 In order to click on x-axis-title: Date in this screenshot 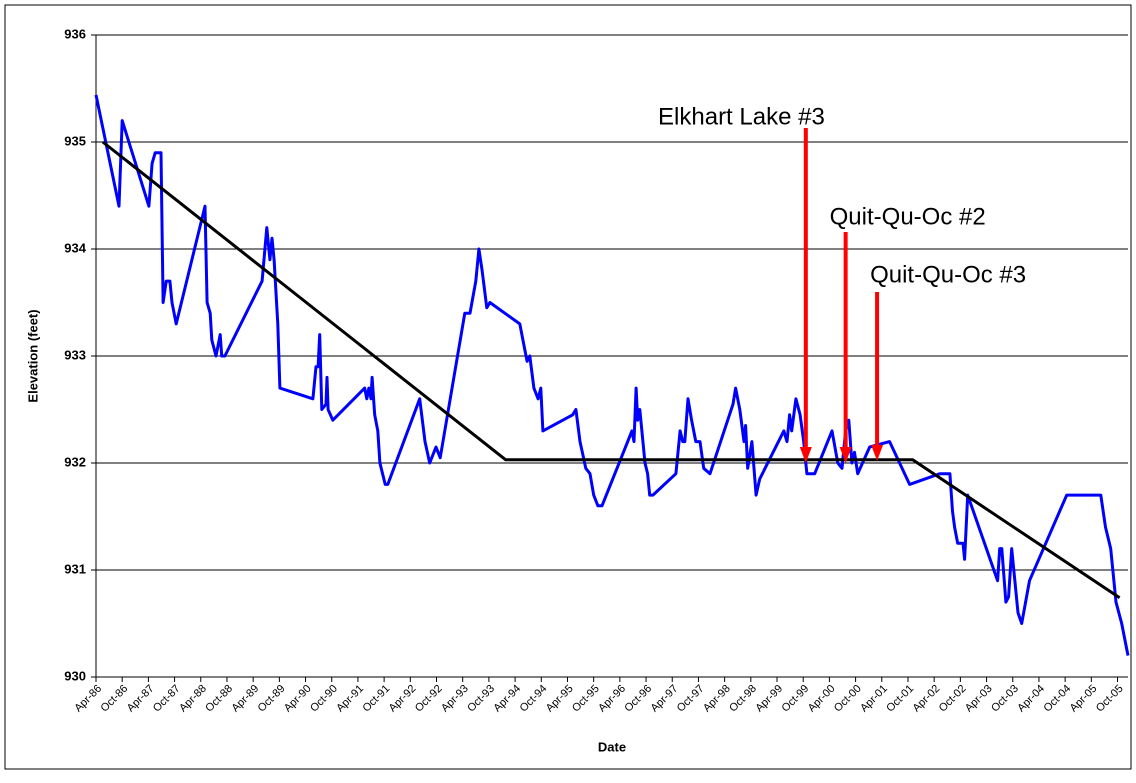, I will do `click(612, 746)`.